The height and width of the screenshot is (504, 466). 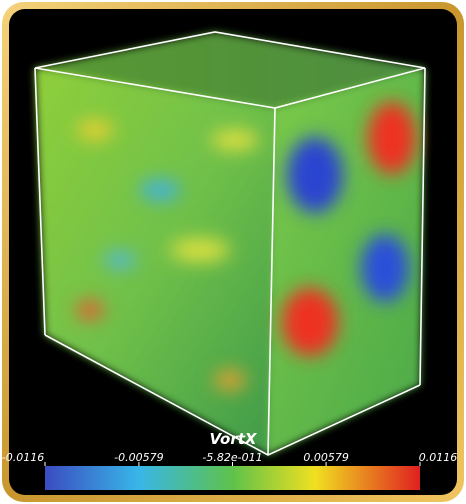 What do you see at coordinates (232, 478) in the screenshot?
I see `colorbar` at bounding box center [232, 478].